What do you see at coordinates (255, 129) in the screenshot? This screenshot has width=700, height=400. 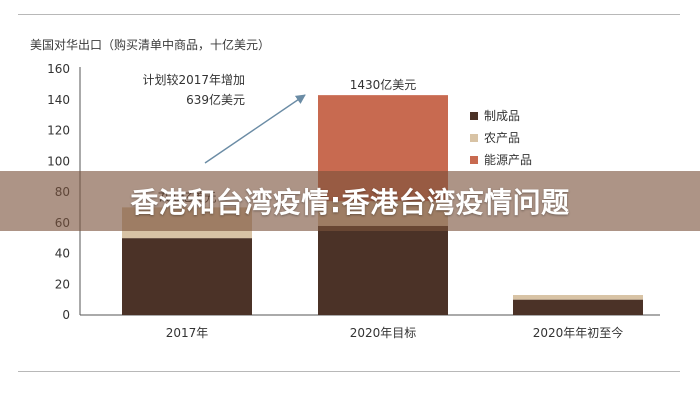 I see `annotation-arrow` at bounding box center [255, 129].